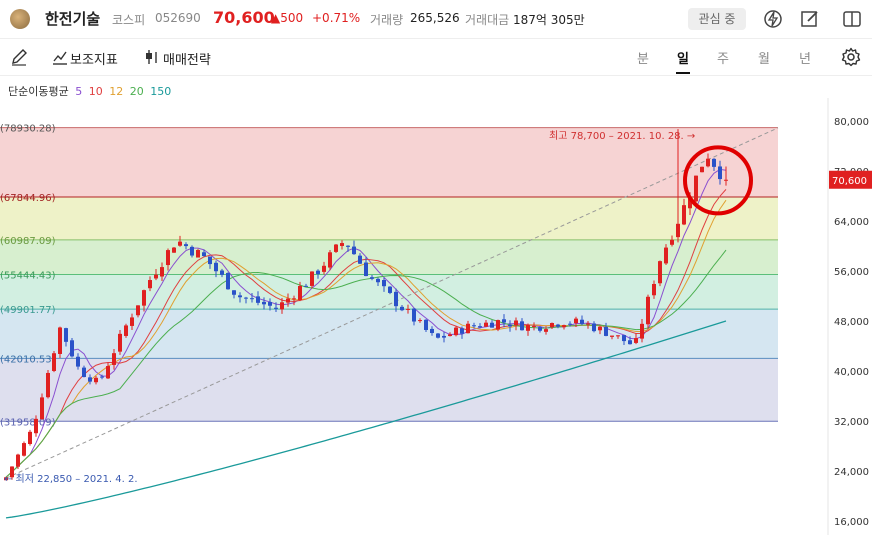 The height and width of the screenshot is (535, 872). Describe the element at coordinates (244, 17) in the screenshot. I see `current-price: 70,600` at that location.